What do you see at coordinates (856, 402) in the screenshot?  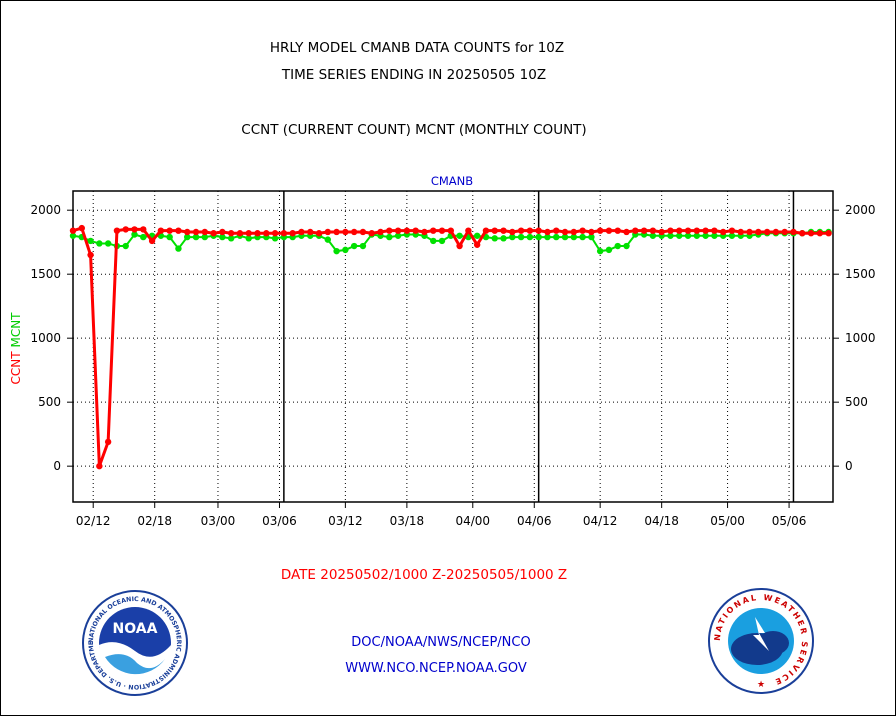 I see `y-tick-label-right: 500` at bounding box center [856, 402].